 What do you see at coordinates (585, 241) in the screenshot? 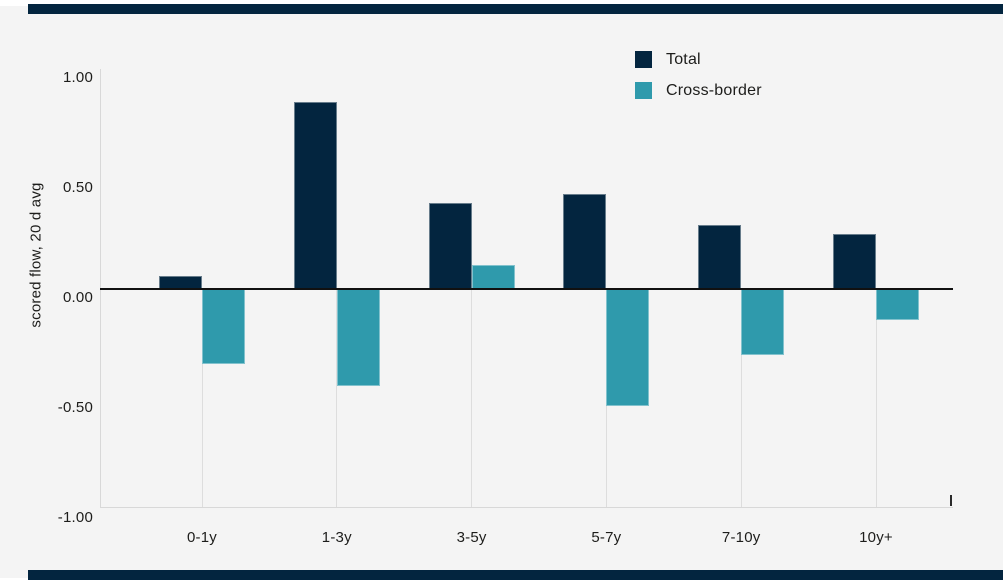
I see `bar-total-5-7y` at bounding box center [585, 241].